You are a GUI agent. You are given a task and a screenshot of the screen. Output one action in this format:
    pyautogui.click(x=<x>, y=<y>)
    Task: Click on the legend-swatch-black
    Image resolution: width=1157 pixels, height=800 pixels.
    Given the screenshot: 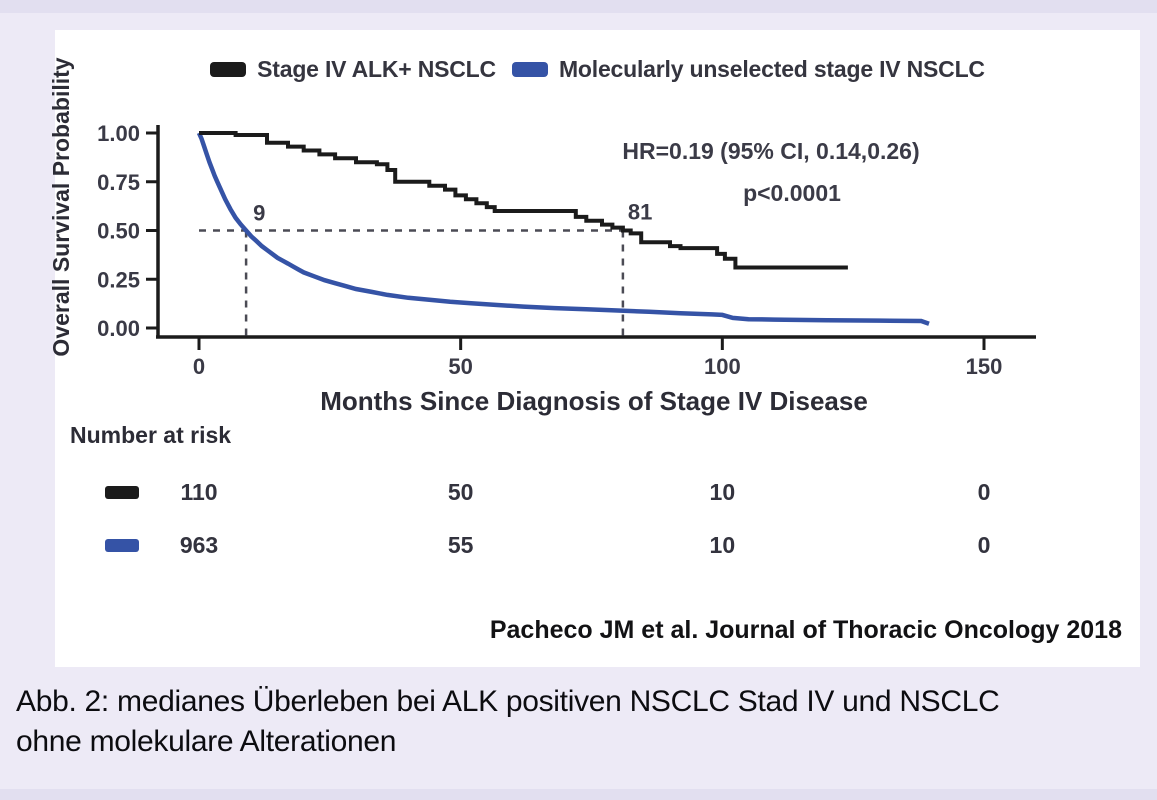 What is the action you would take?
    pyautogui.click(x=228, y=69)
    